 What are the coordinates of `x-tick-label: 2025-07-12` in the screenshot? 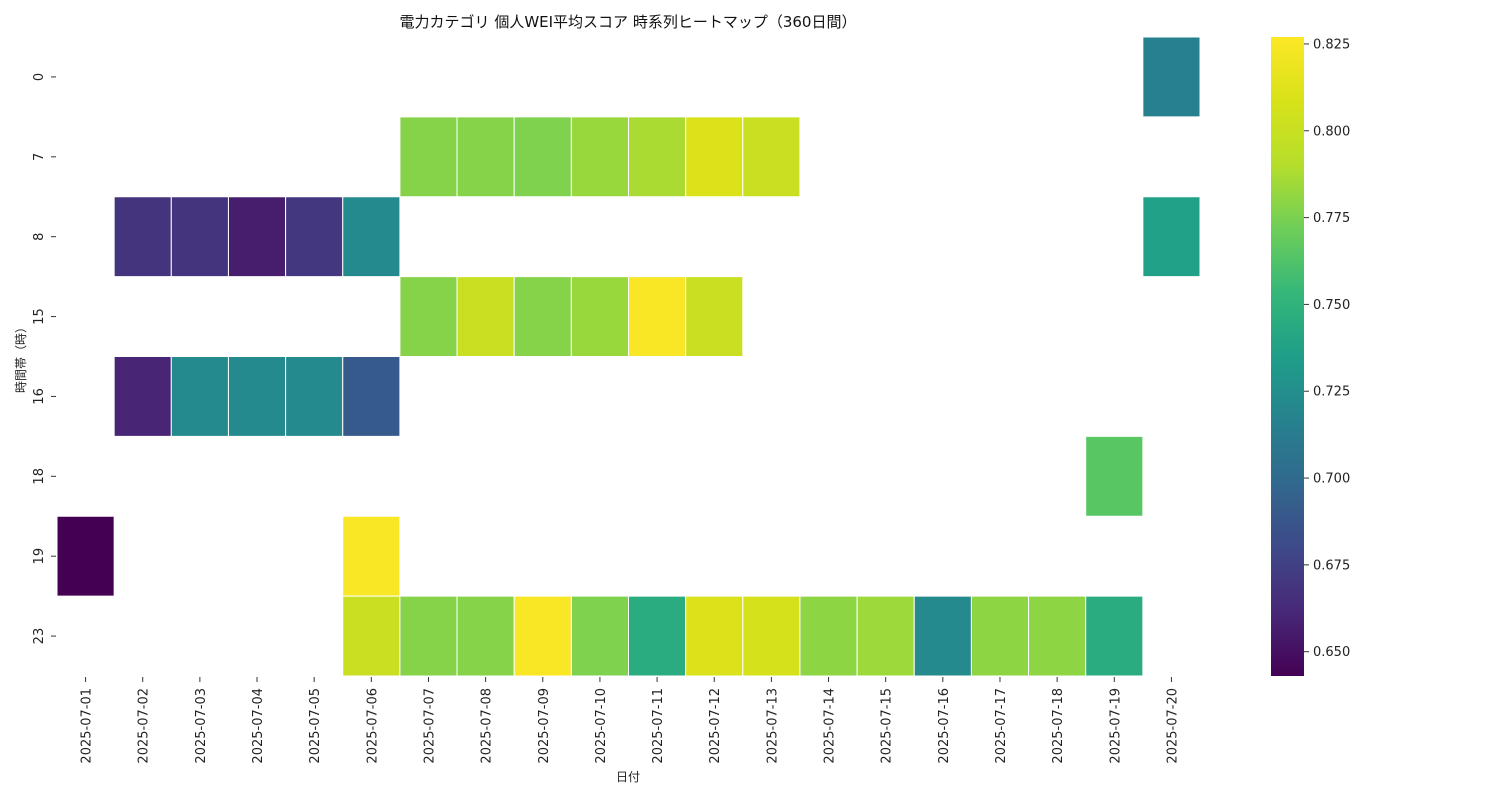 It's located at (715, 726).